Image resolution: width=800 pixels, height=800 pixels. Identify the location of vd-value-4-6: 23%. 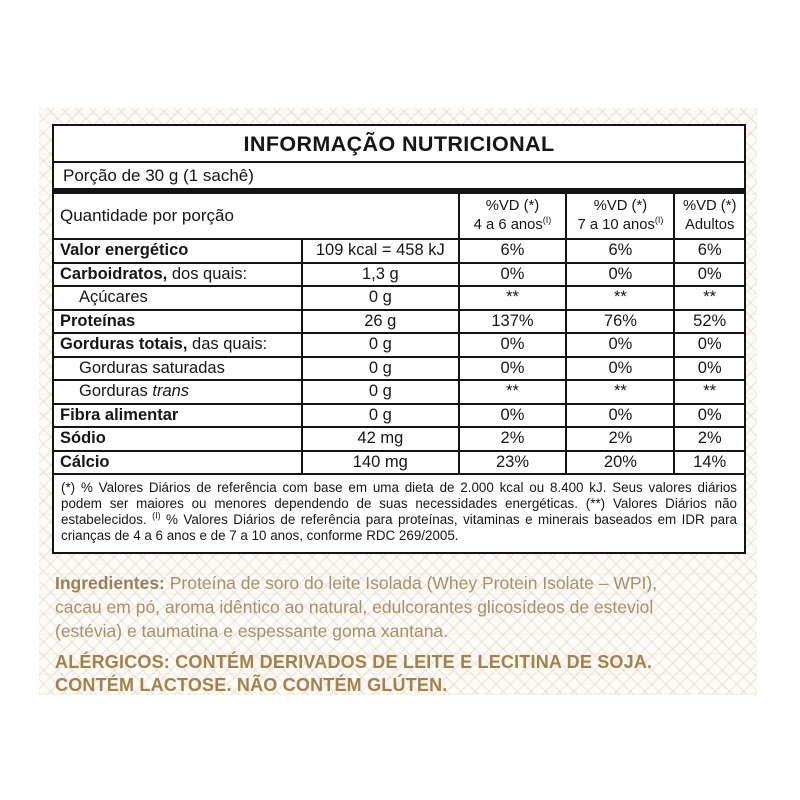
(512, 461).